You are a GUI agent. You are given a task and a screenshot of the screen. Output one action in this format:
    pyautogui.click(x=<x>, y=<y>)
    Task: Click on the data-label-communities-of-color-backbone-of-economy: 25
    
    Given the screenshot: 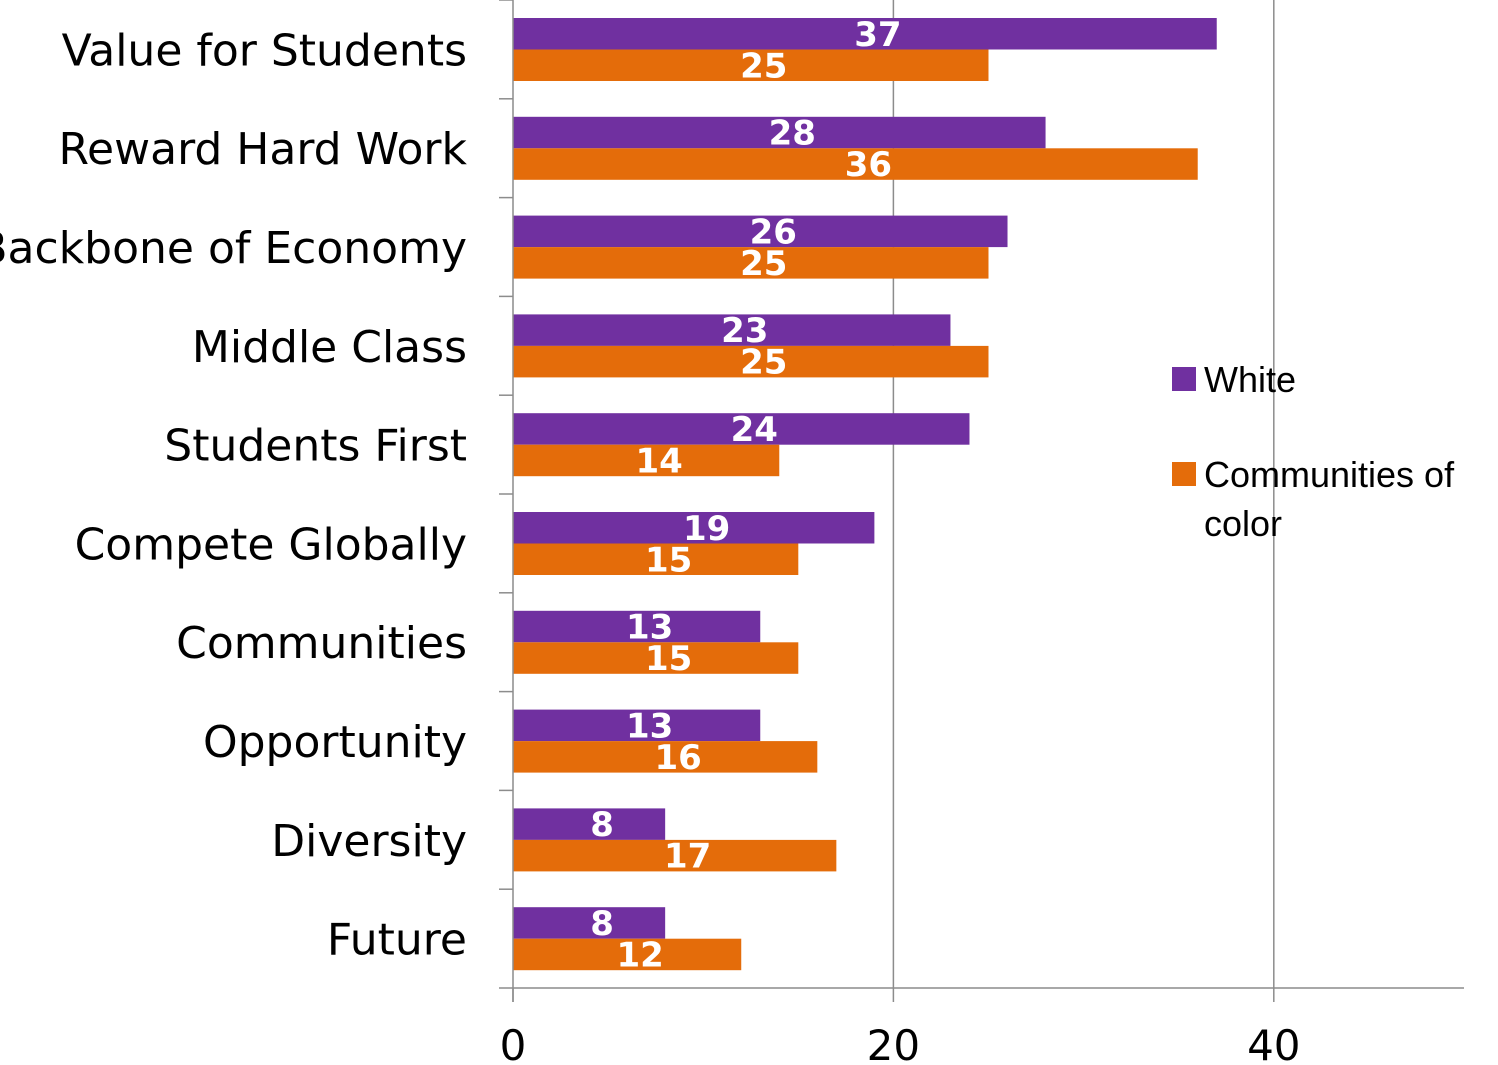 What is the action you would take?
    pyautogui.click(x=763, y=264)
    